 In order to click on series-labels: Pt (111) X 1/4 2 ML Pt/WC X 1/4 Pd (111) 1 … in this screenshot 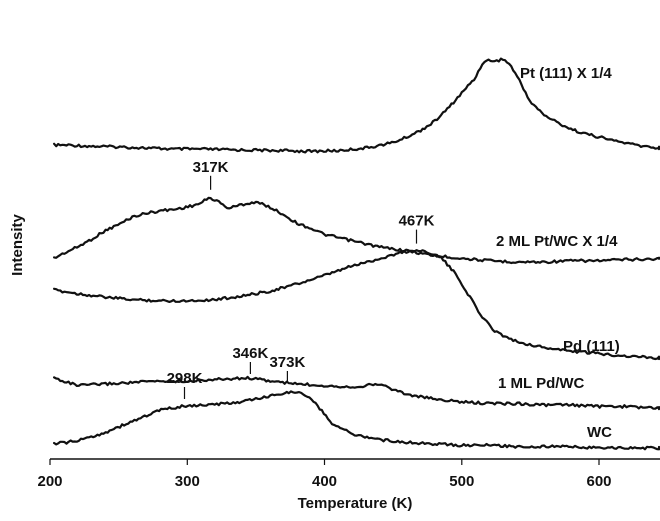, I will do `click(558, 253)`.